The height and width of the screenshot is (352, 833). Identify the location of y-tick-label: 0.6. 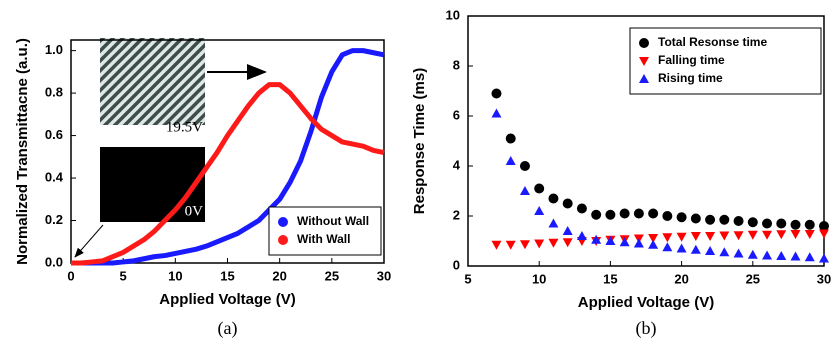
(54, 134).